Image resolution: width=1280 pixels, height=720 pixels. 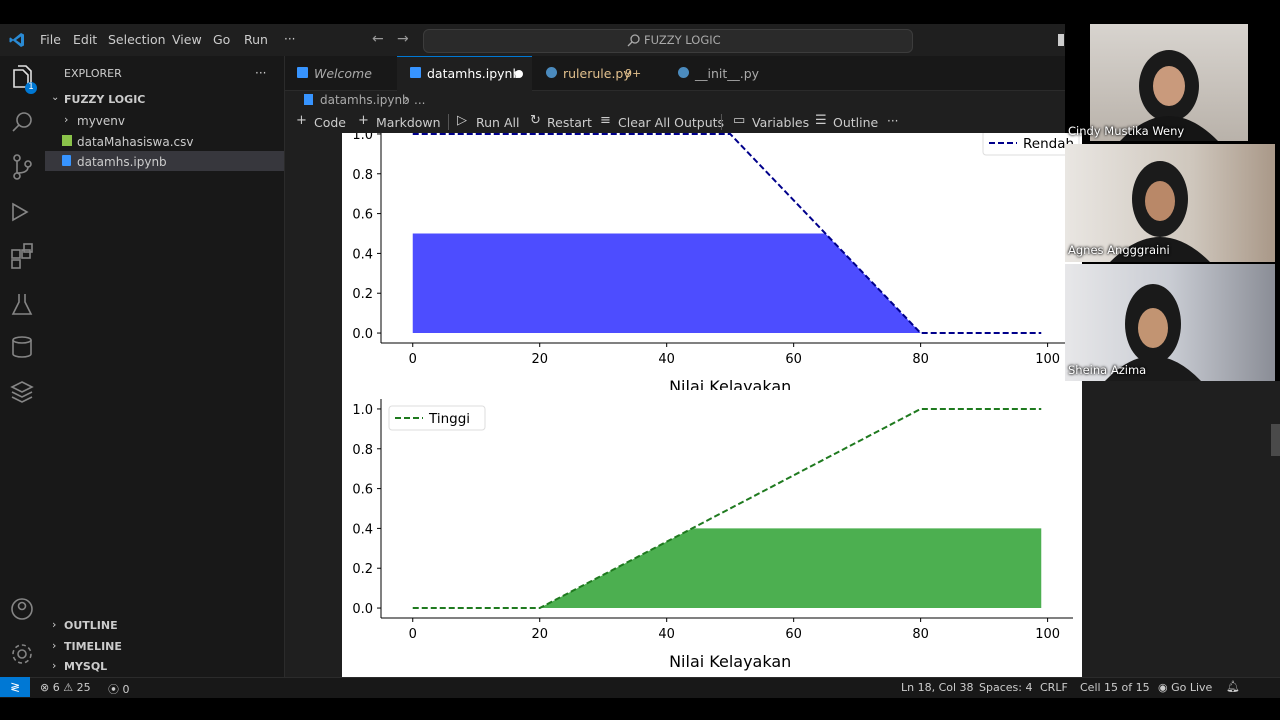 What do you see at coordinates (937, 687) in the screenshot?
I see `cursor-position: Ln 18, Col 38` at bounding box center [937, 687].